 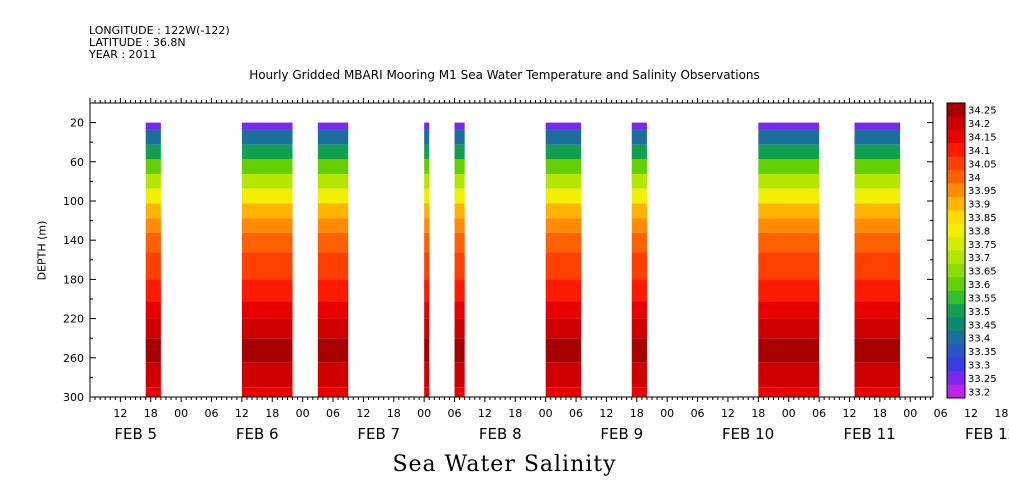 What do you see at coordinates (137, 42) in the screenshot?
I see `latitude-label: LATITUDE : 36.8N` at bounding box center [137, 42].